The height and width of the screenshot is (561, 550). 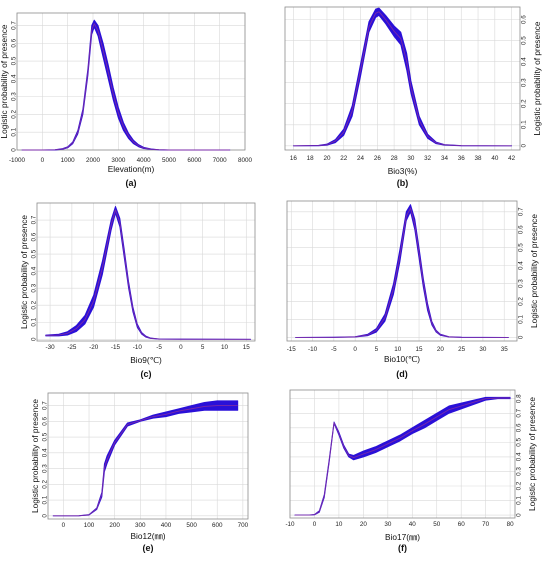 I want to click on x-tick-label: 36, so click(x=462, y=158).